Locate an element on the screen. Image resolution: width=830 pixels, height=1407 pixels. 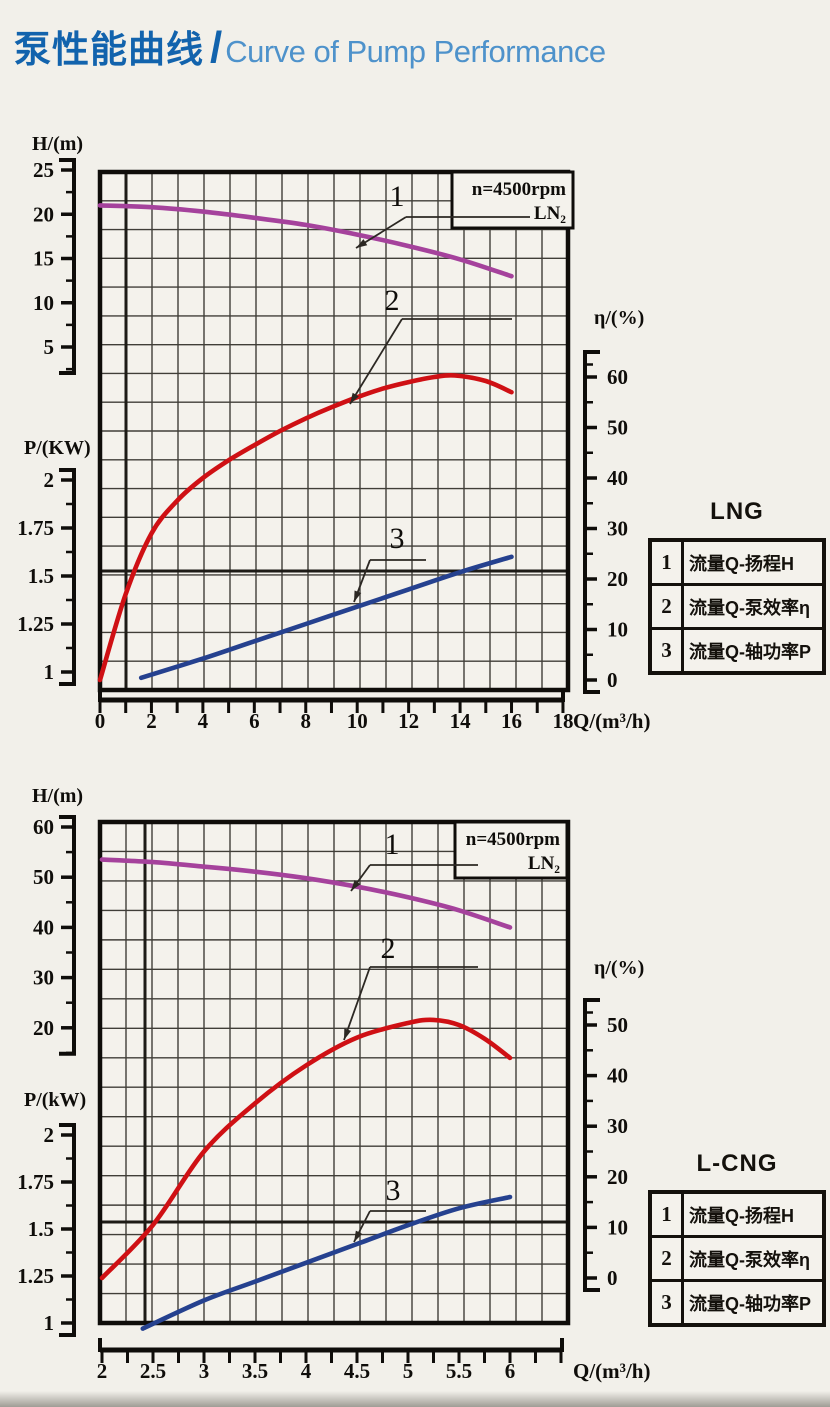
x-tick-label: 0 is located at coordinates (100, 721).